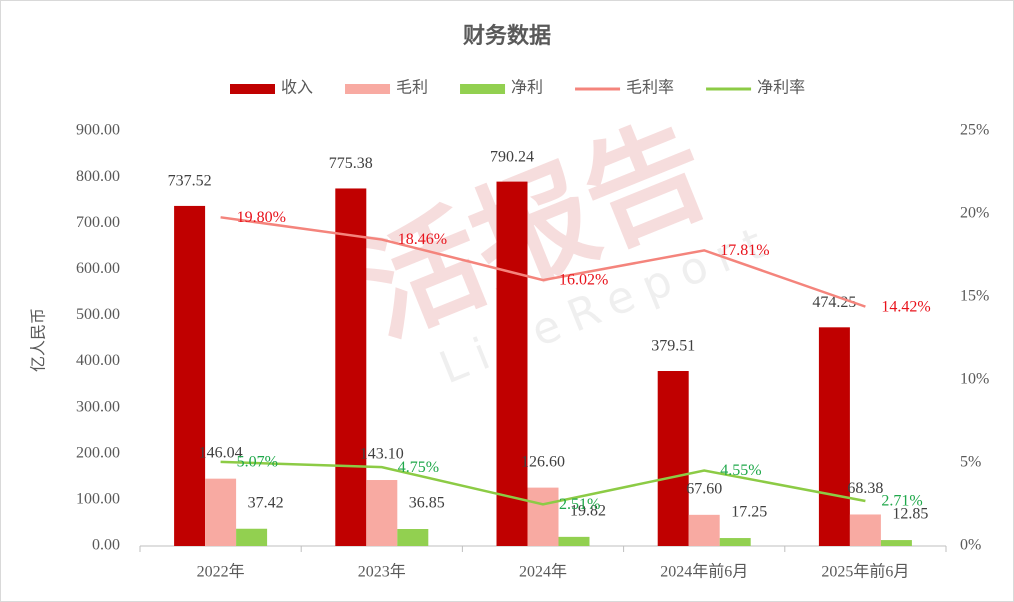 The width and height of the screenshot is (1014, 602). I want to click on data-label: 19.82, so click(588, 511).